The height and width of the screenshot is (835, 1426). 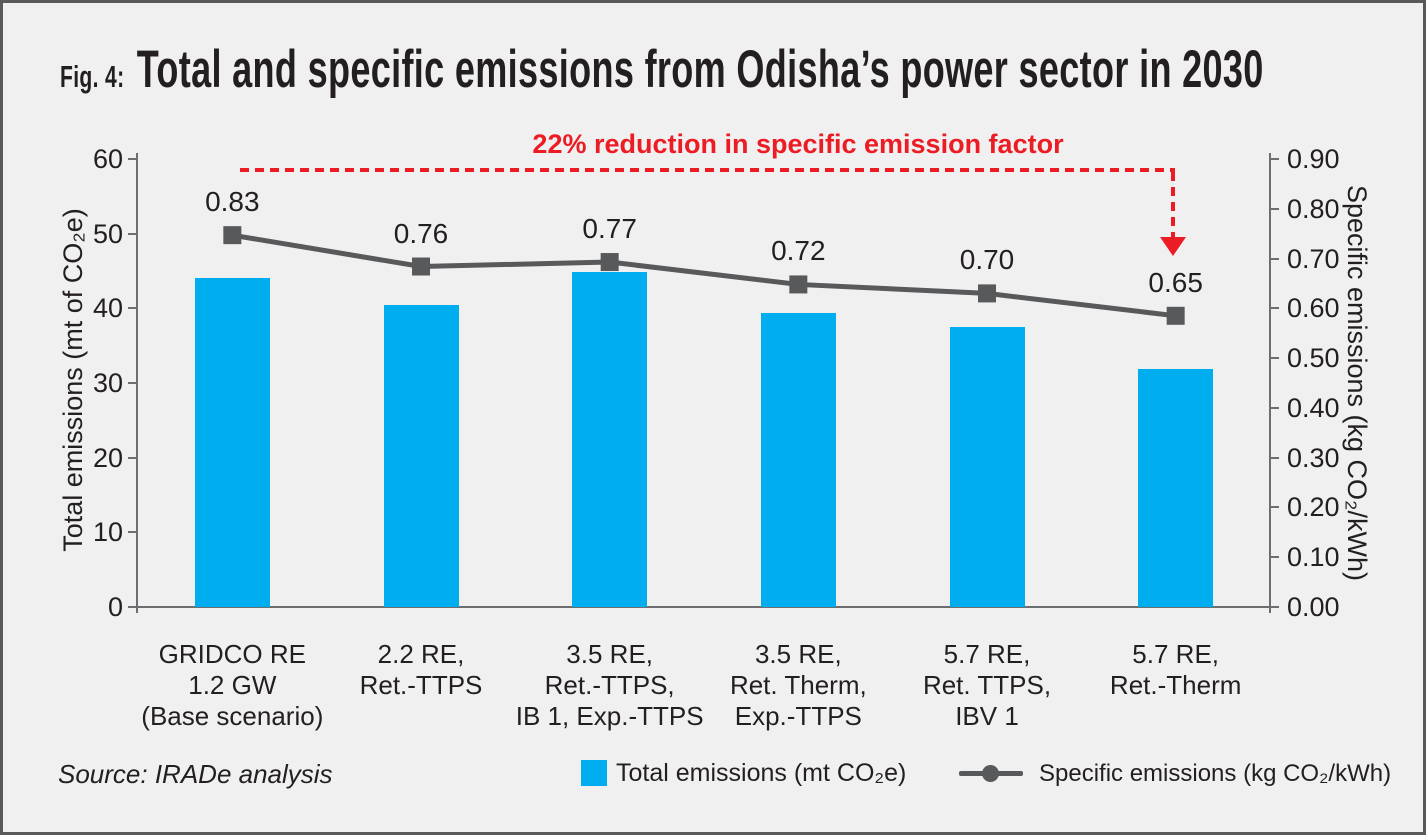 I want to click on legend-line-marker-icon, so click(x=990, y=773).